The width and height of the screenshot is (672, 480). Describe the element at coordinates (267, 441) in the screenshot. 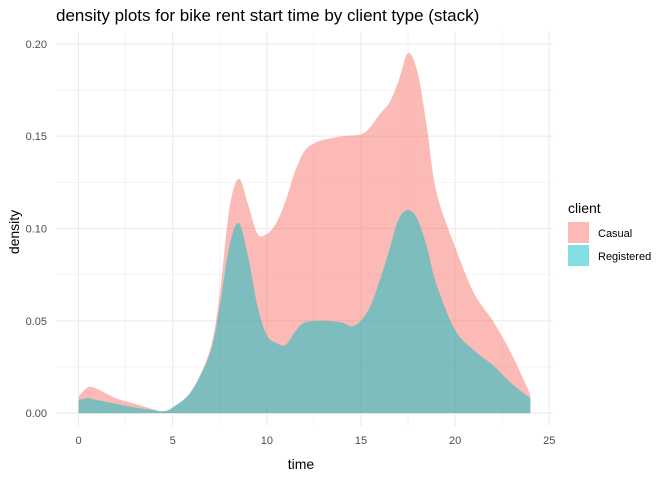

I see `x-tick-label: 10` at that location.